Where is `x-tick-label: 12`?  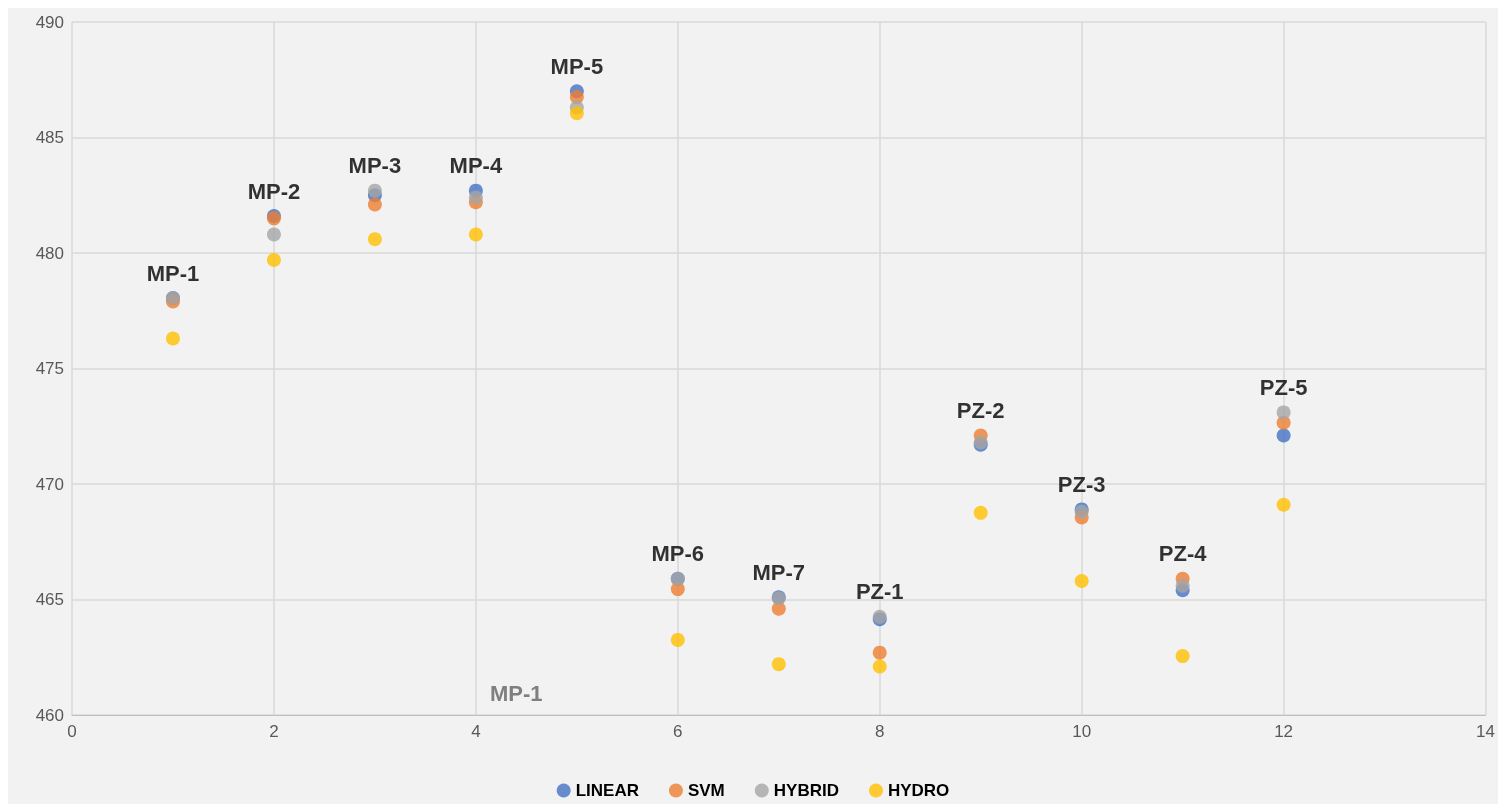 x-tick-label: 12 is located at coordinates (1284, 731).